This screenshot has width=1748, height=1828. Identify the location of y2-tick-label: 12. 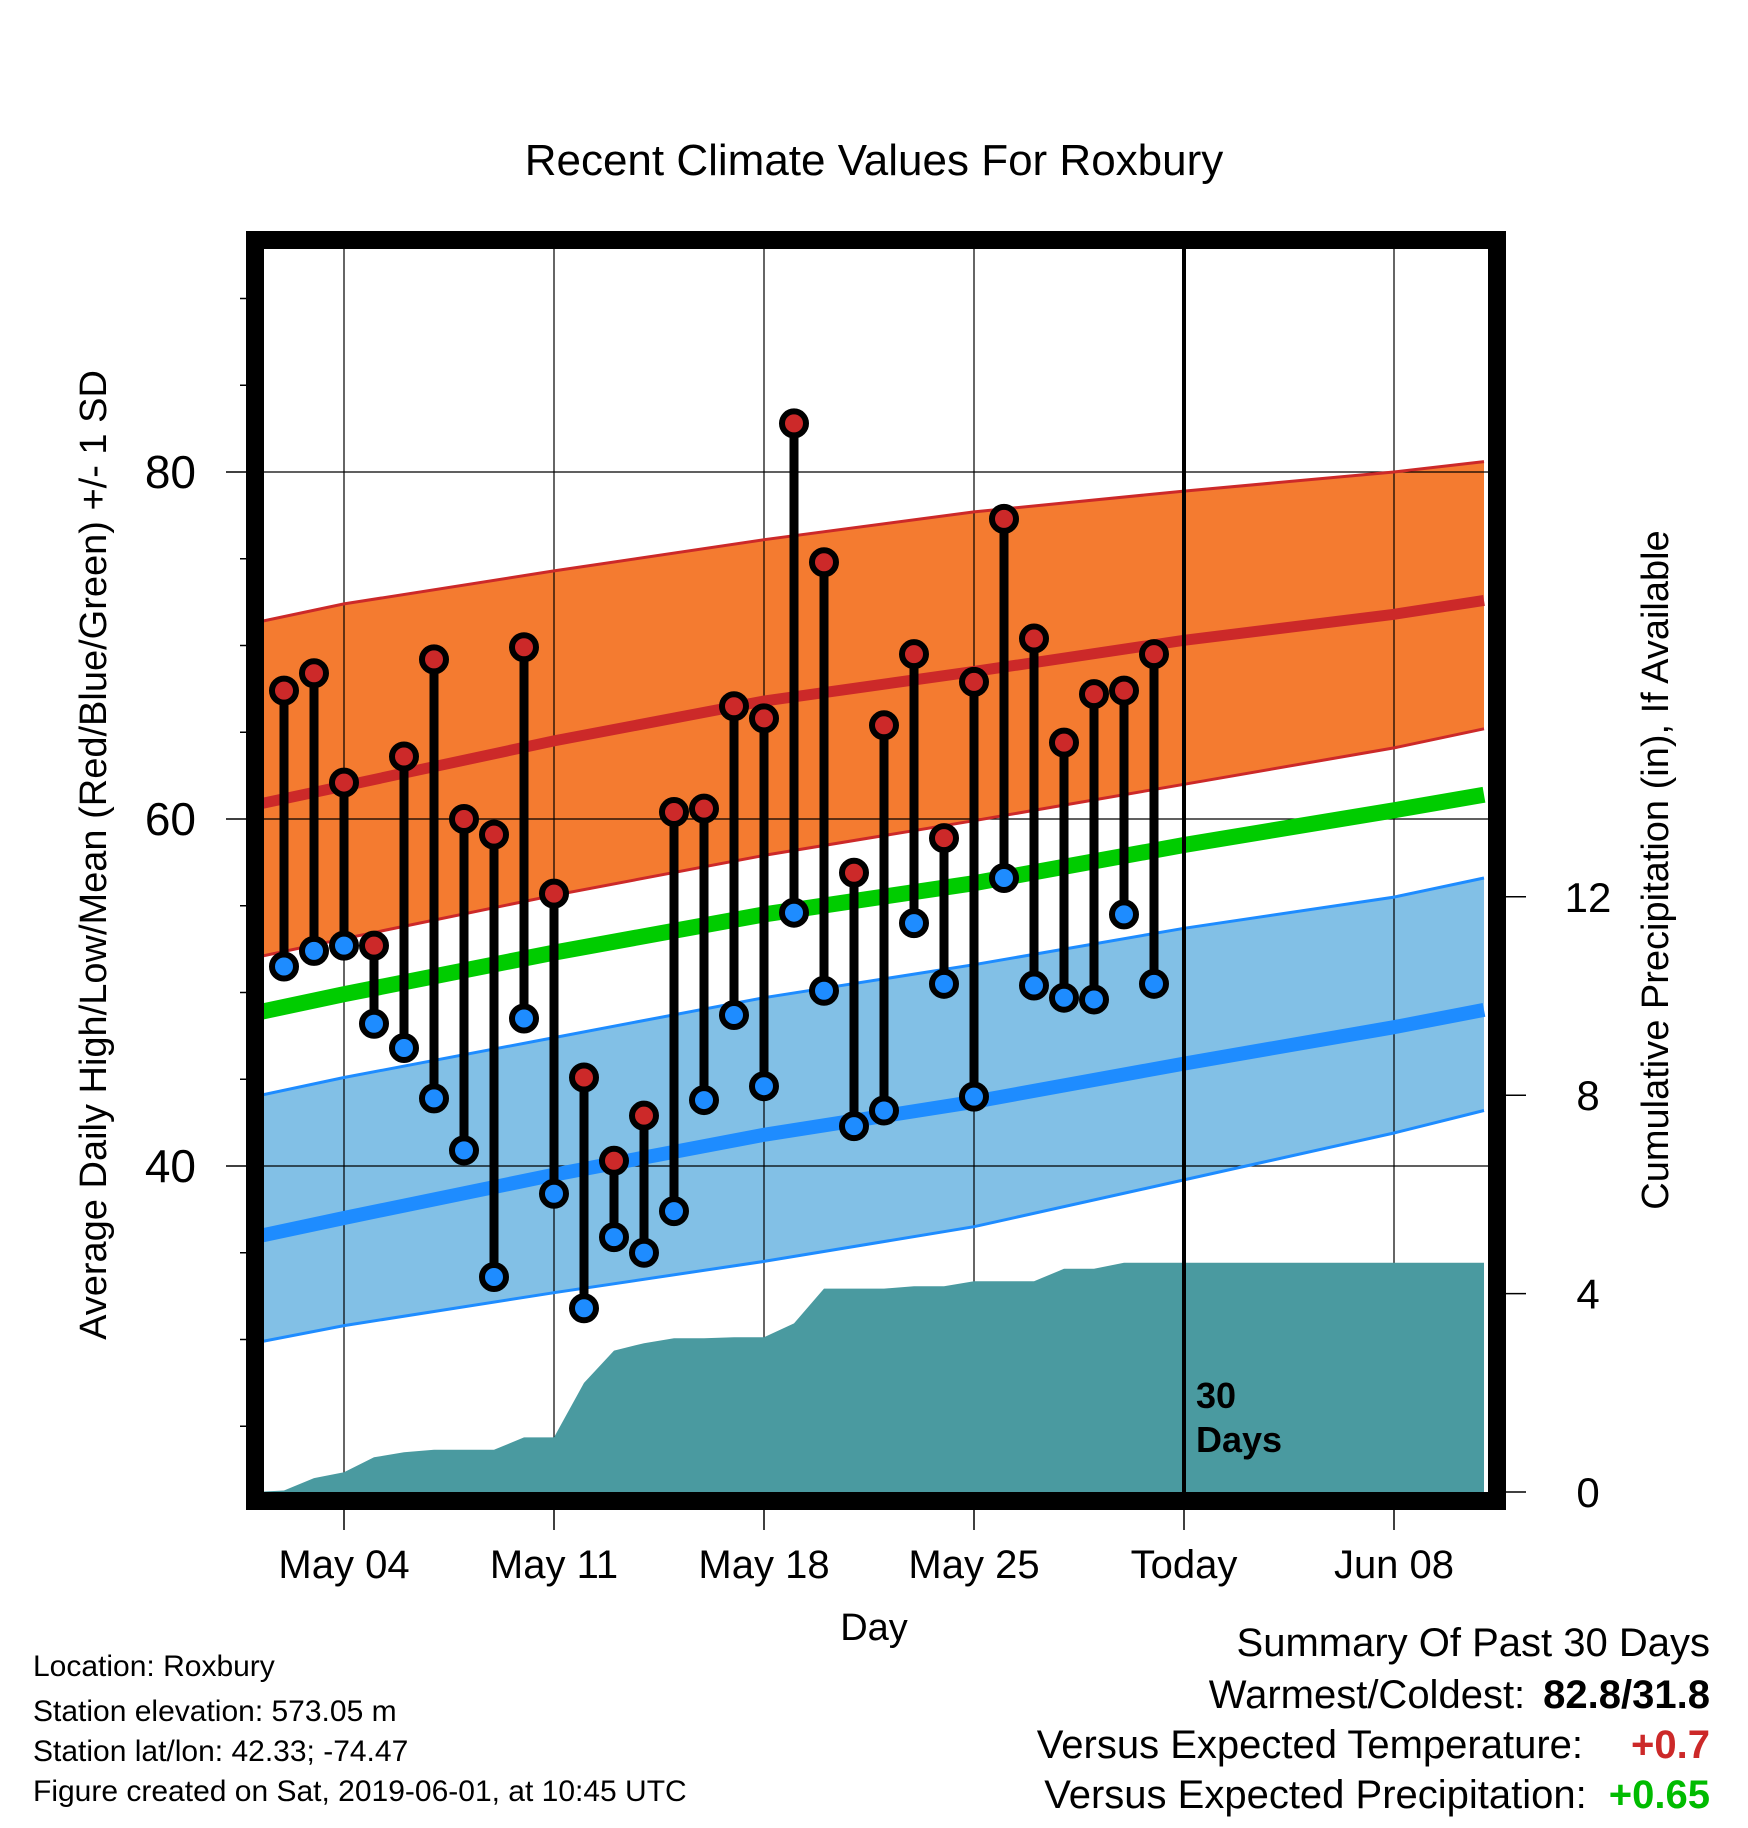
(1588, 897).